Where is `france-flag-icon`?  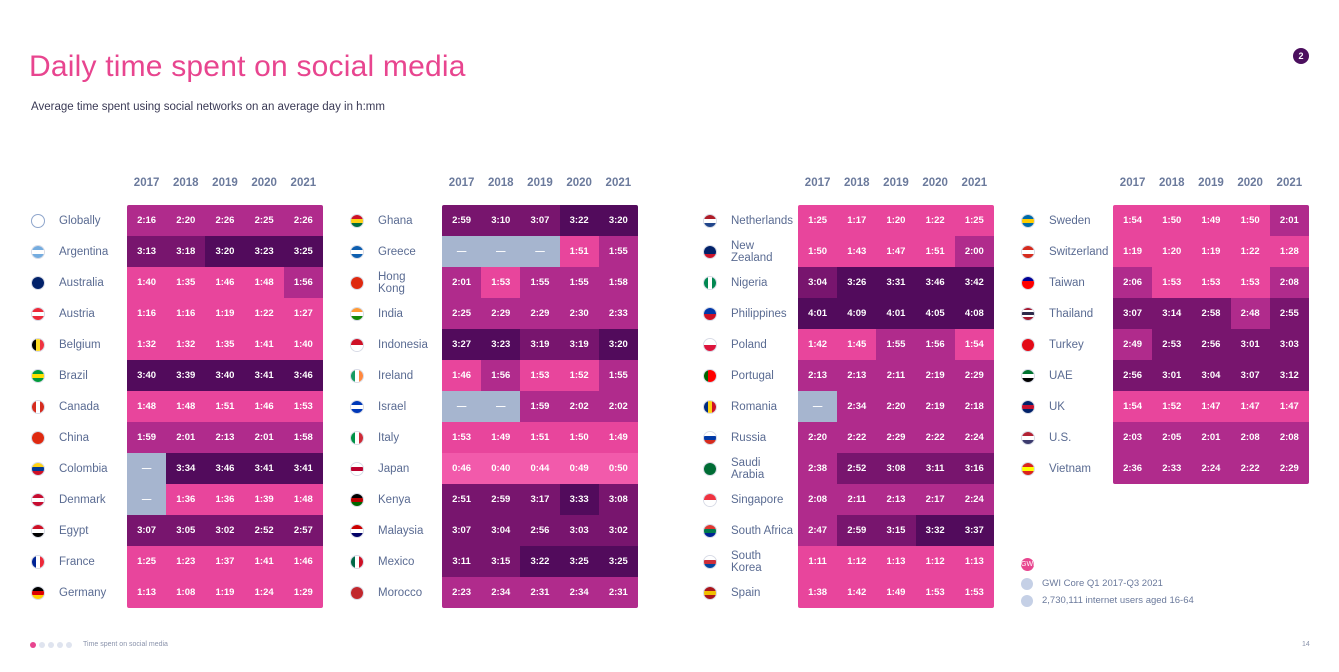
france-flag-icon is located at coordinates (38, 561).